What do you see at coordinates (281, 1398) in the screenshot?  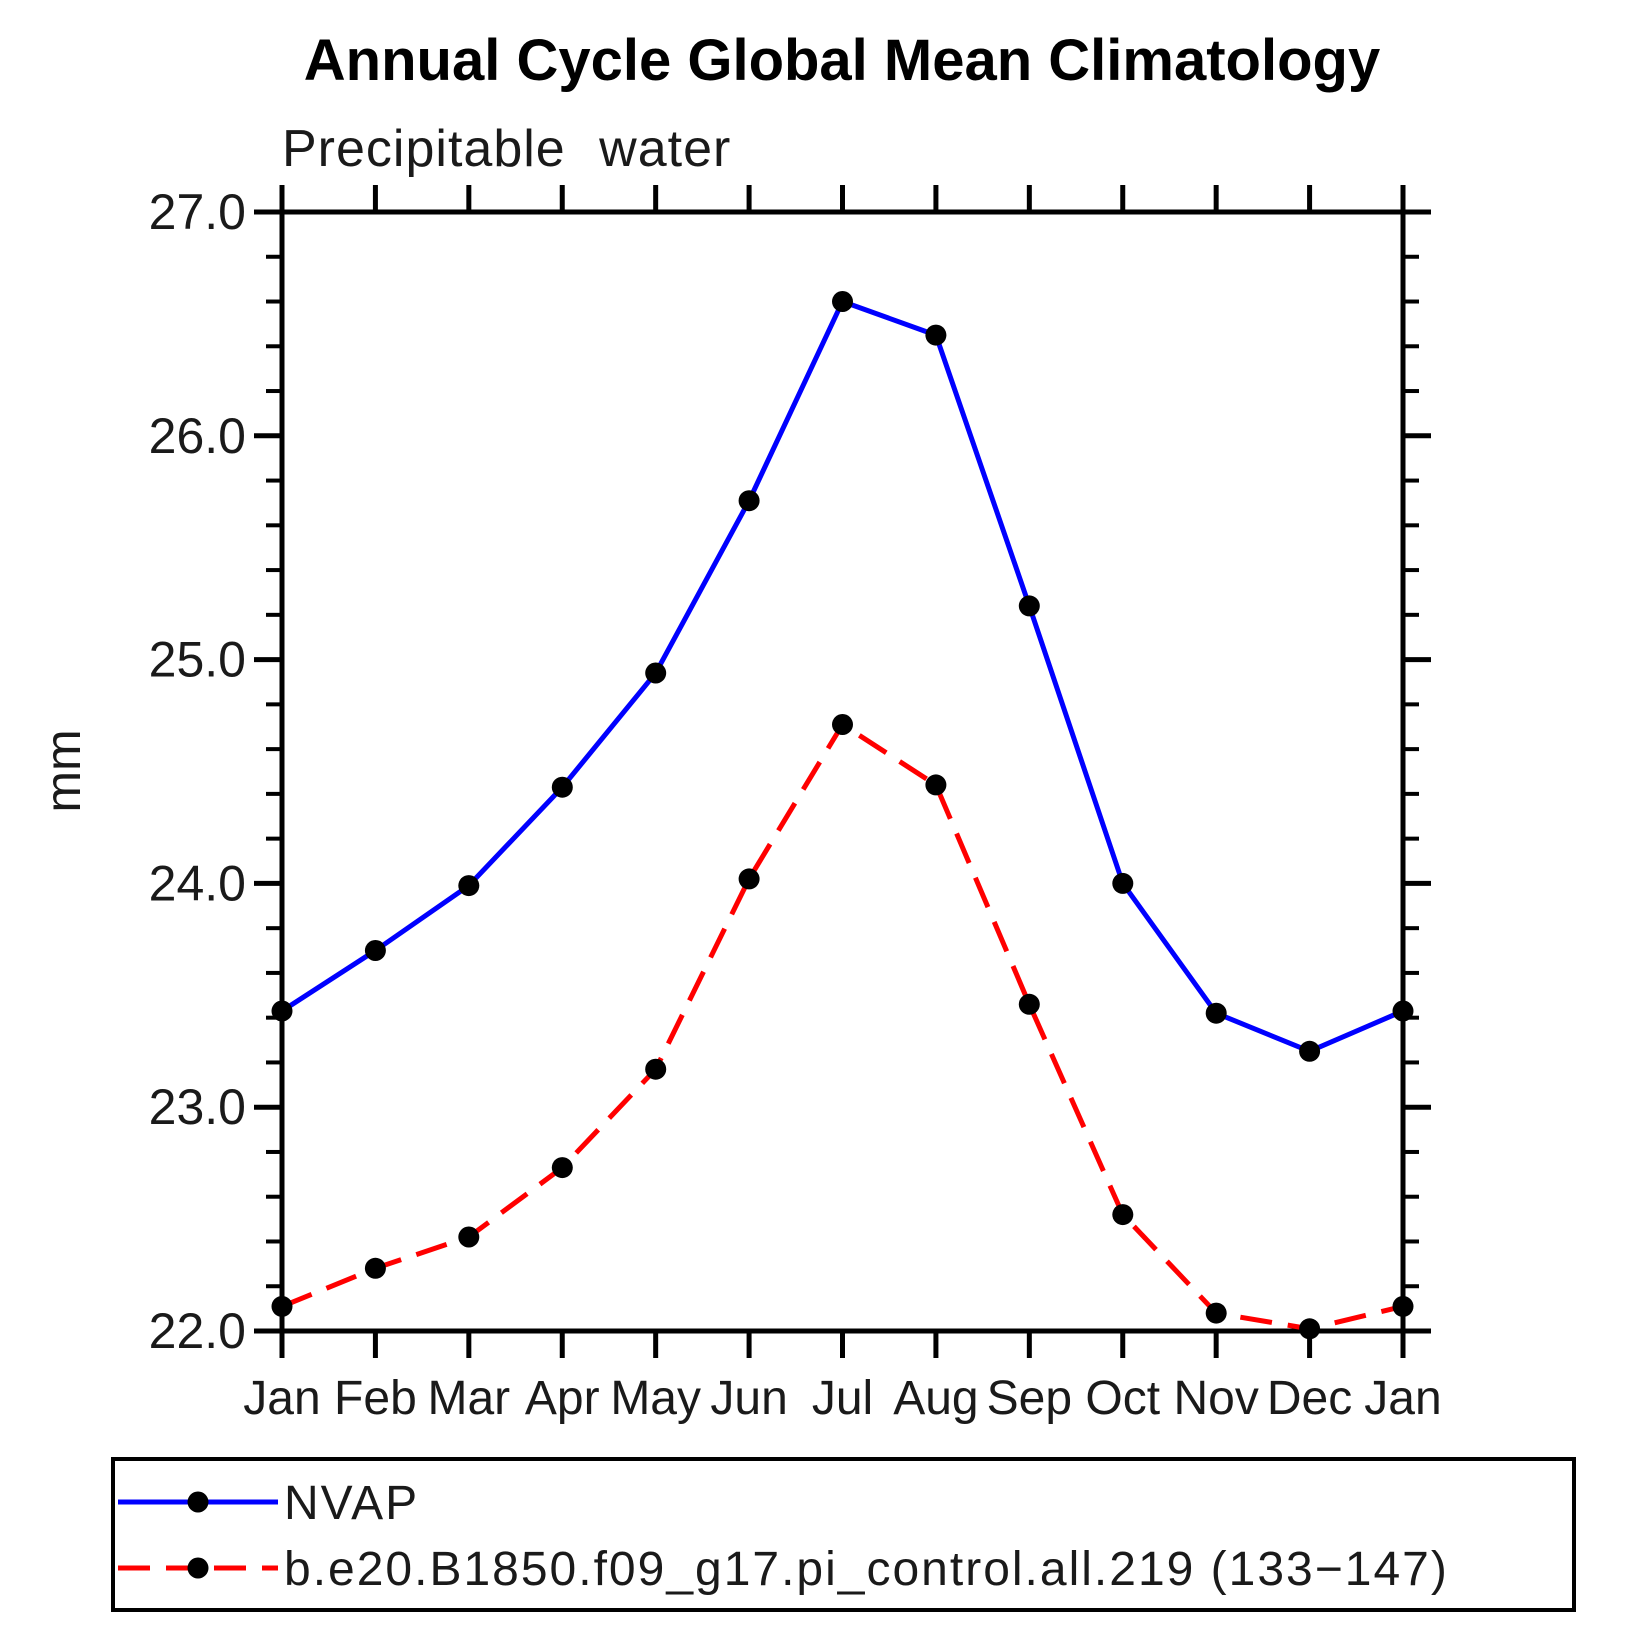 I see `x-tick-label-0: Jan` at bounding box center [281, 1398].